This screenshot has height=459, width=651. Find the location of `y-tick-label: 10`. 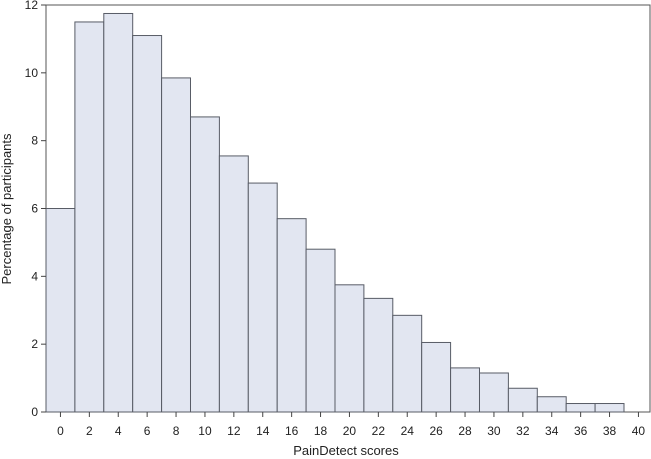

y-tick-label: 10 is located at coordinates (32, 73).